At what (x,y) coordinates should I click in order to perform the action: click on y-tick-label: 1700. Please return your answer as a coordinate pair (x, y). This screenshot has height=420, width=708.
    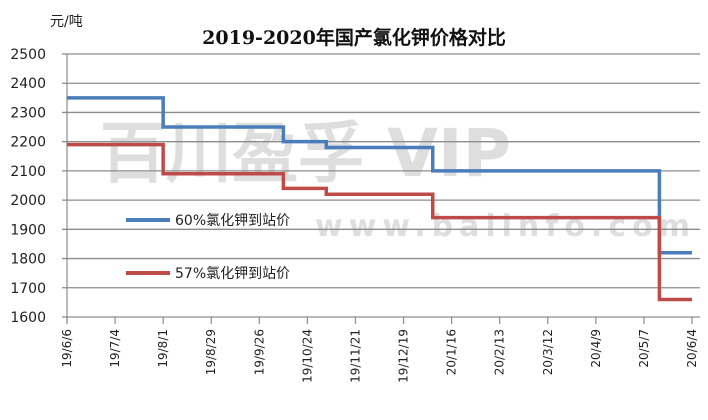
    Looking at the image, I should click on (28, 289).